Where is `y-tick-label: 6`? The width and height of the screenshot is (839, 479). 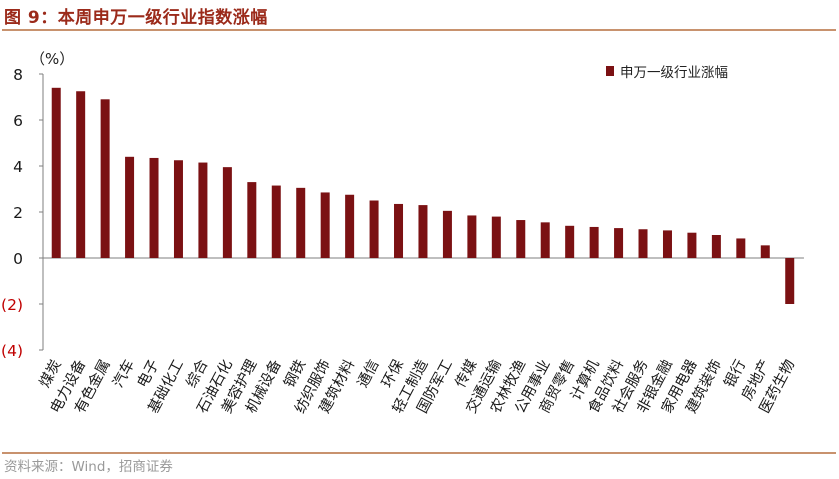
y-tick-label: 6 is located at coordinates (18, 121).